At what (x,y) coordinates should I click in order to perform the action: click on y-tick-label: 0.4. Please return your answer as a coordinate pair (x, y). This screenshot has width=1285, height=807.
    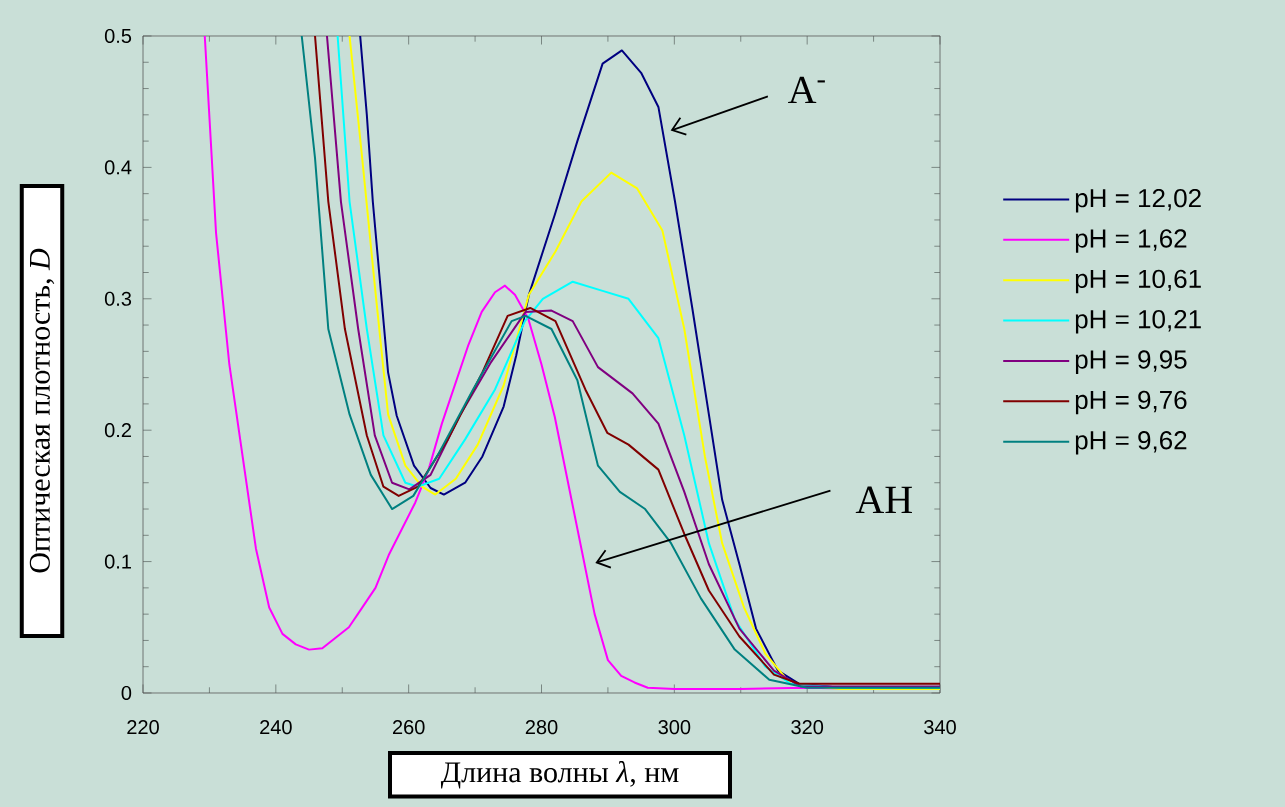
    Looking at the image, I should click on (118, 167).